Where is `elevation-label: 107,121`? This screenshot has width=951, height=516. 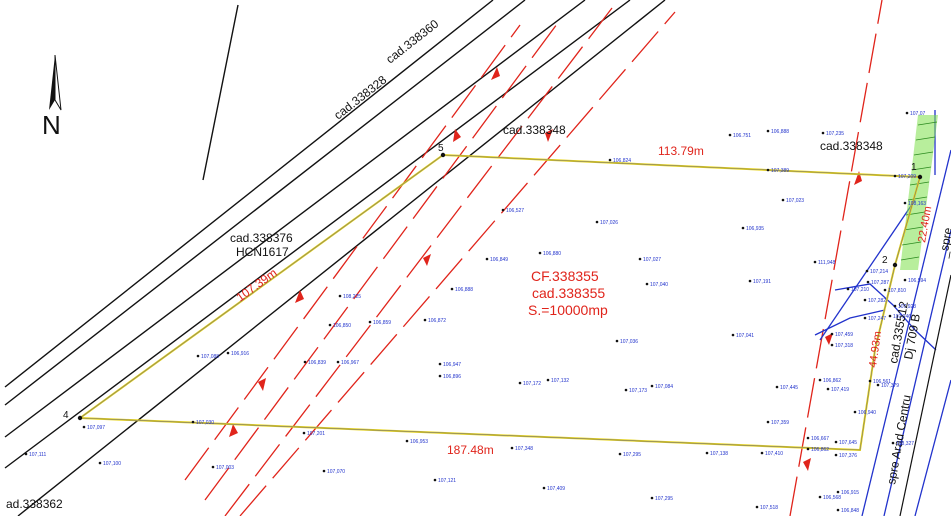
elevation-label: 107,121 is located at coordinates (447, 481).